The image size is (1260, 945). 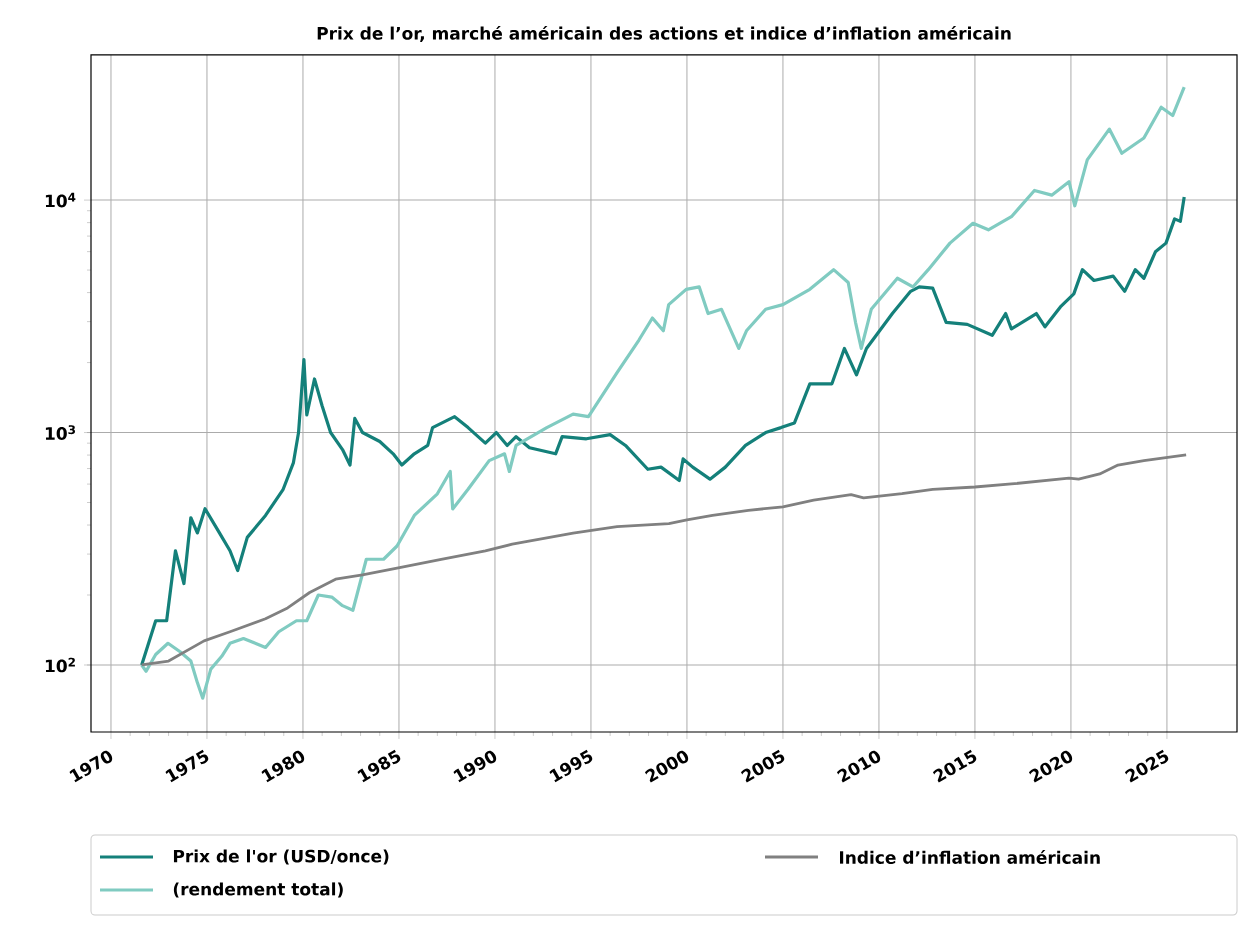 What do you see at coordinates (60, 432) in the screenshot?
I see `y-tick-label: 10$^{3}$` at bounding box center [60, 432].